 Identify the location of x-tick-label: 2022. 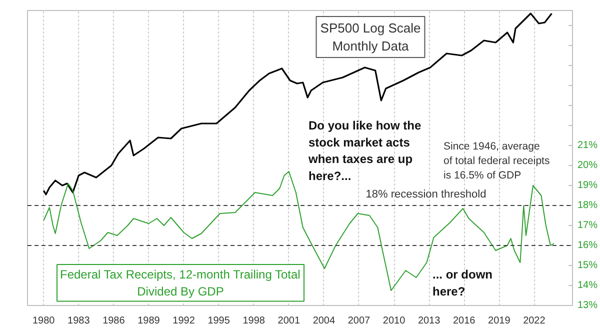
(534, 321).